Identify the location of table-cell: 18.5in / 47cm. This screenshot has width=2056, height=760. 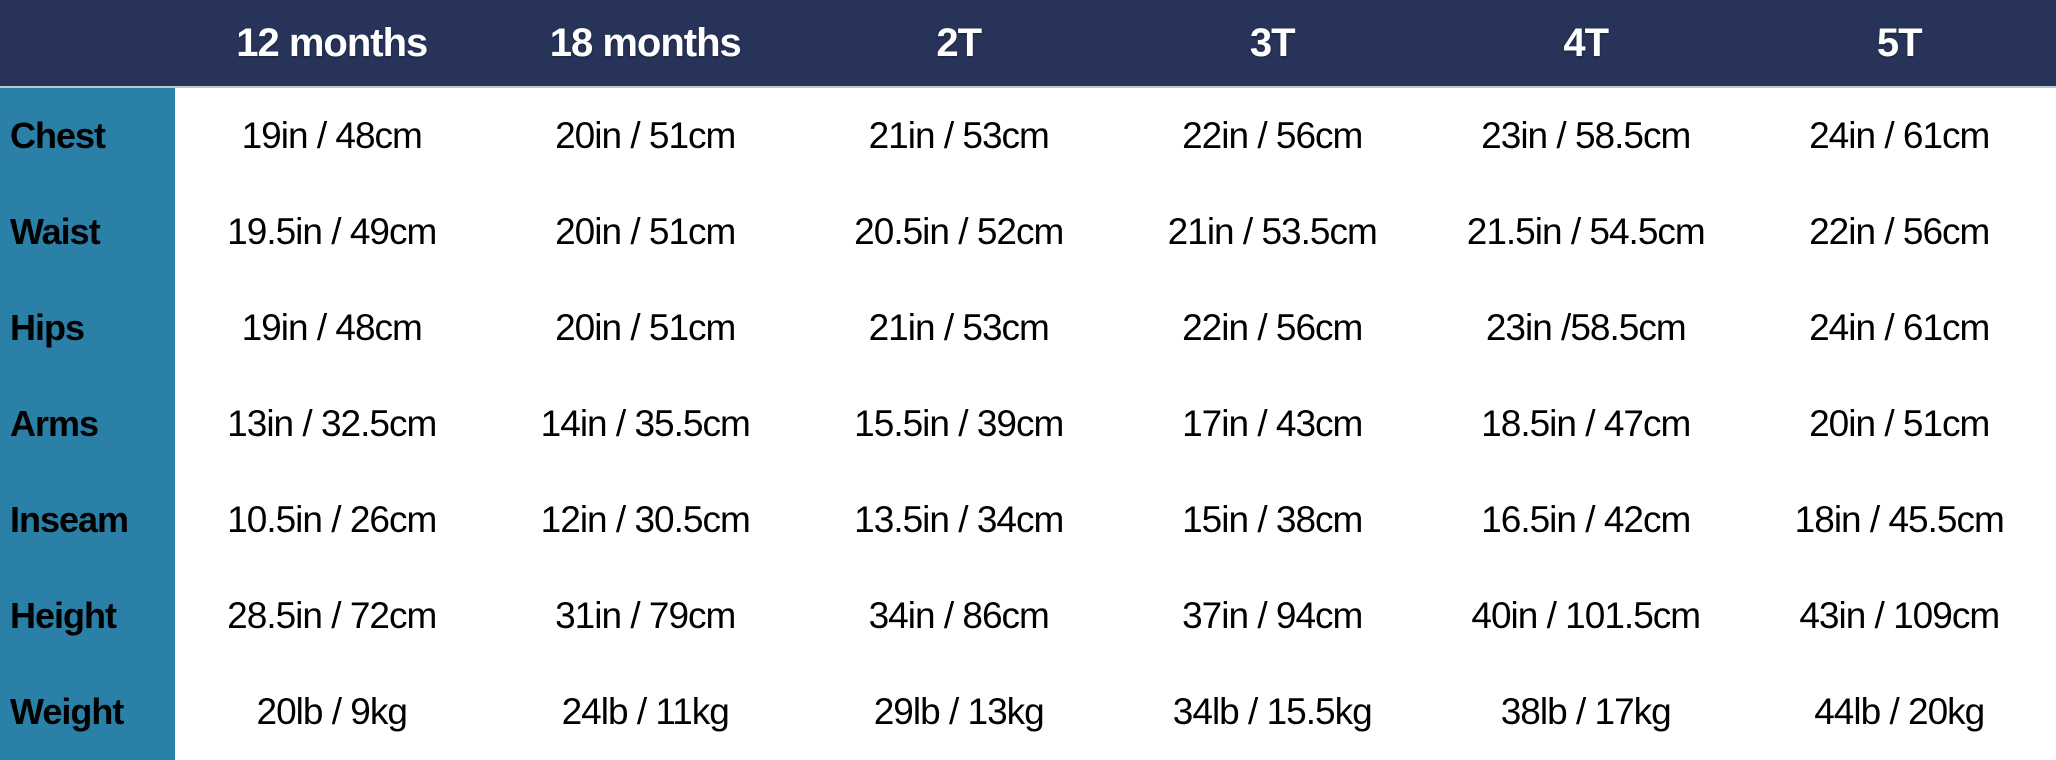
(1586, 423).